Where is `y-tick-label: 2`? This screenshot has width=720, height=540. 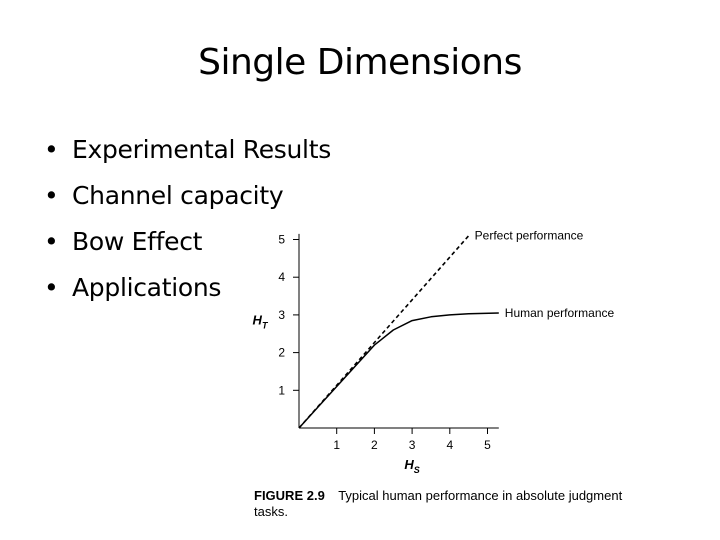
y-tick-label: 2 is located at coordinates (281, 353).